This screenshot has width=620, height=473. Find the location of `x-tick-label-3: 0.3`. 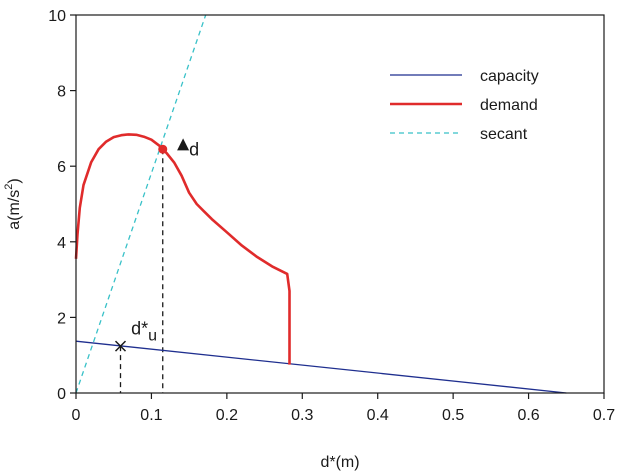

x-tick-label-3: 0.3 is located at coordinates (302, 415).